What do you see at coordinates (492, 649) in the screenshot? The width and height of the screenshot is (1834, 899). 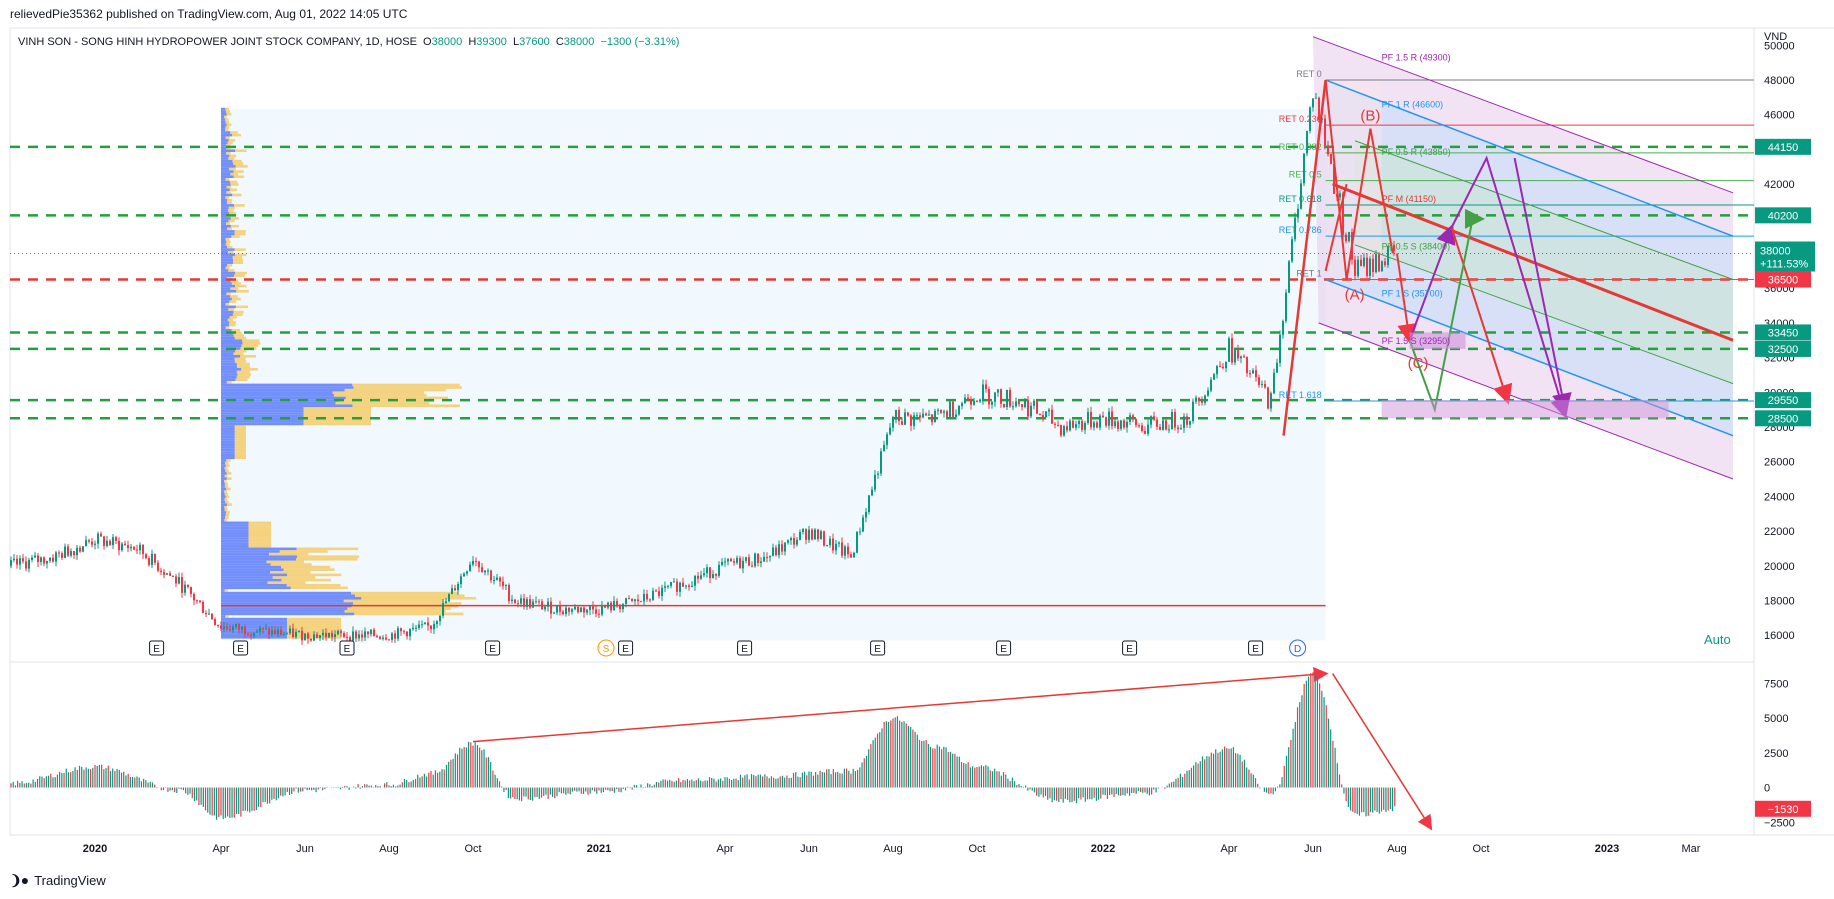 I see `earnings-marker-label: E` at bounding box center [492, 649].